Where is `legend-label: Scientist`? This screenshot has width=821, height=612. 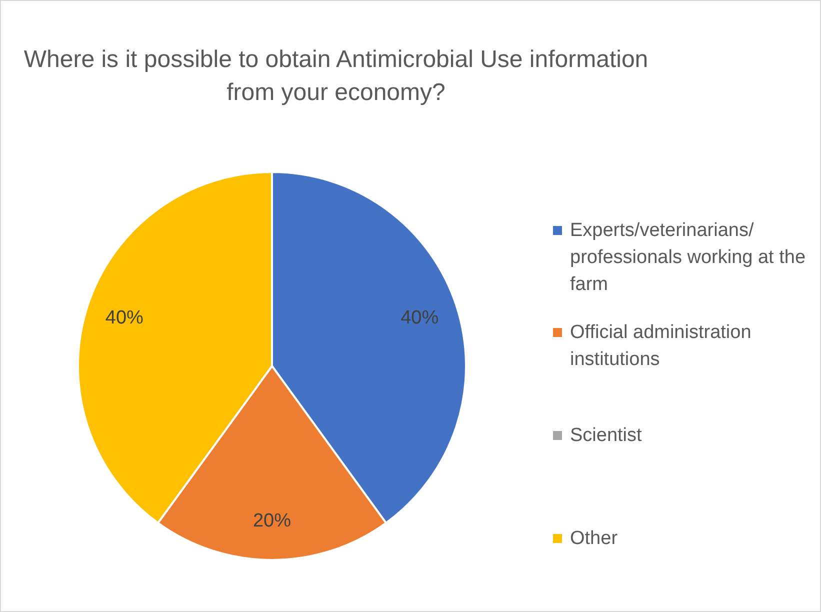
legend-label: Scientist is located at coordinates (606, 436).